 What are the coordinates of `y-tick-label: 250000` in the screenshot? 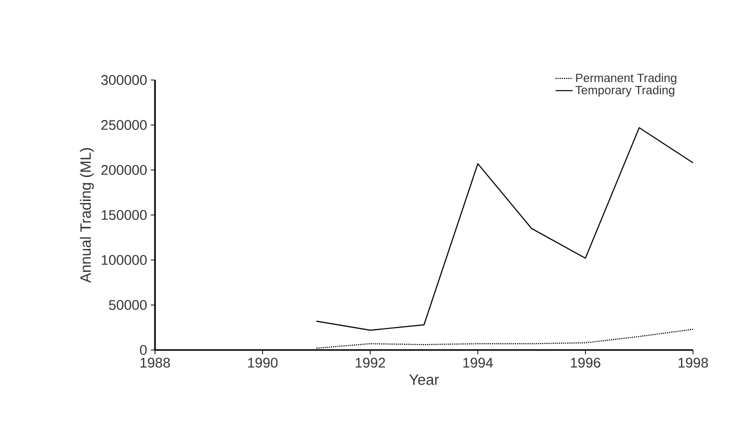 It's located at (124, 125).